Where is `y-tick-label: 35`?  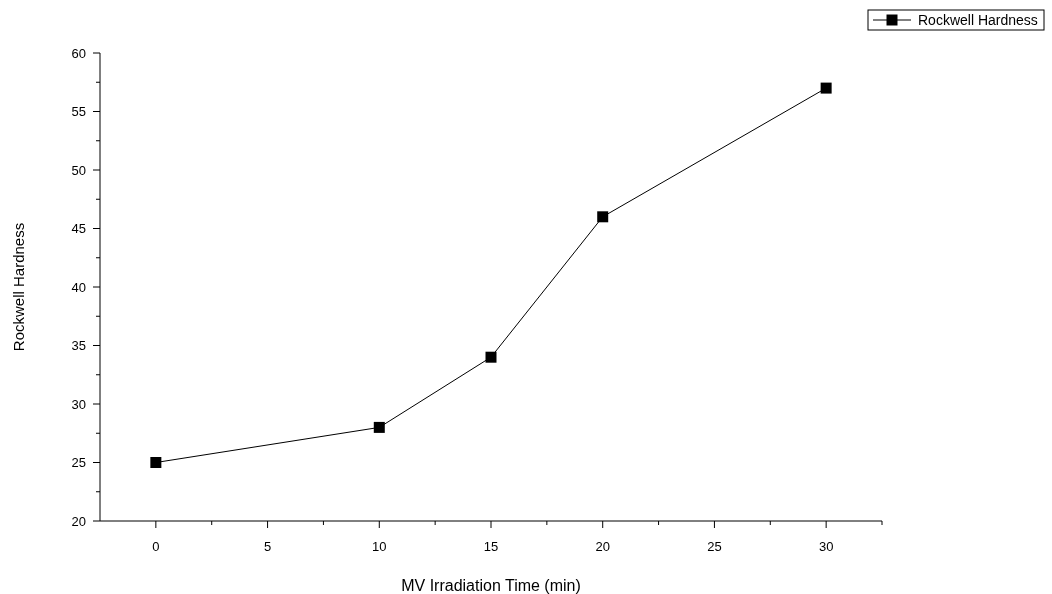 y-tick-label: 35 is located at coordinates (78, 346).